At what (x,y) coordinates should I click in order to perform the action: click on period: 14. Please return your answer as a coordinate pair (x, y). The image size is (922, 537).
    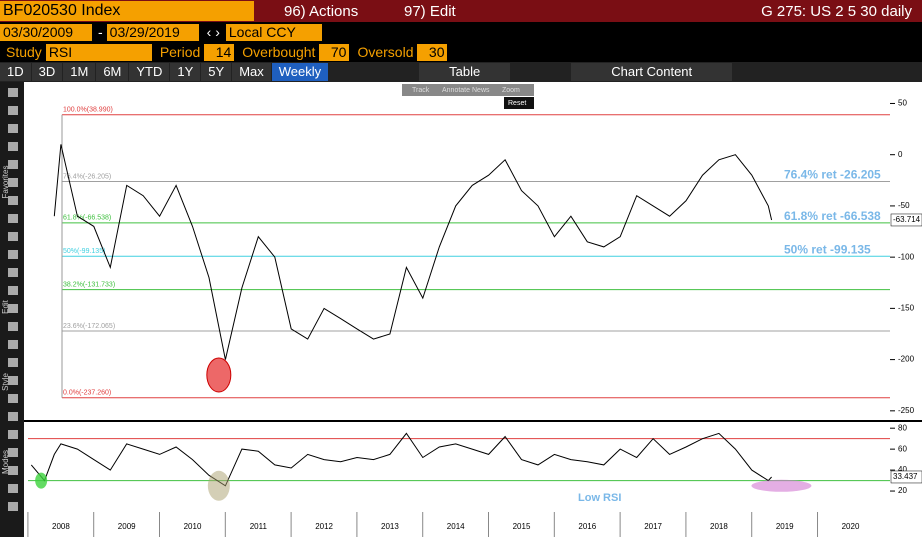
    Looking at the image, I should click on (219, 52).